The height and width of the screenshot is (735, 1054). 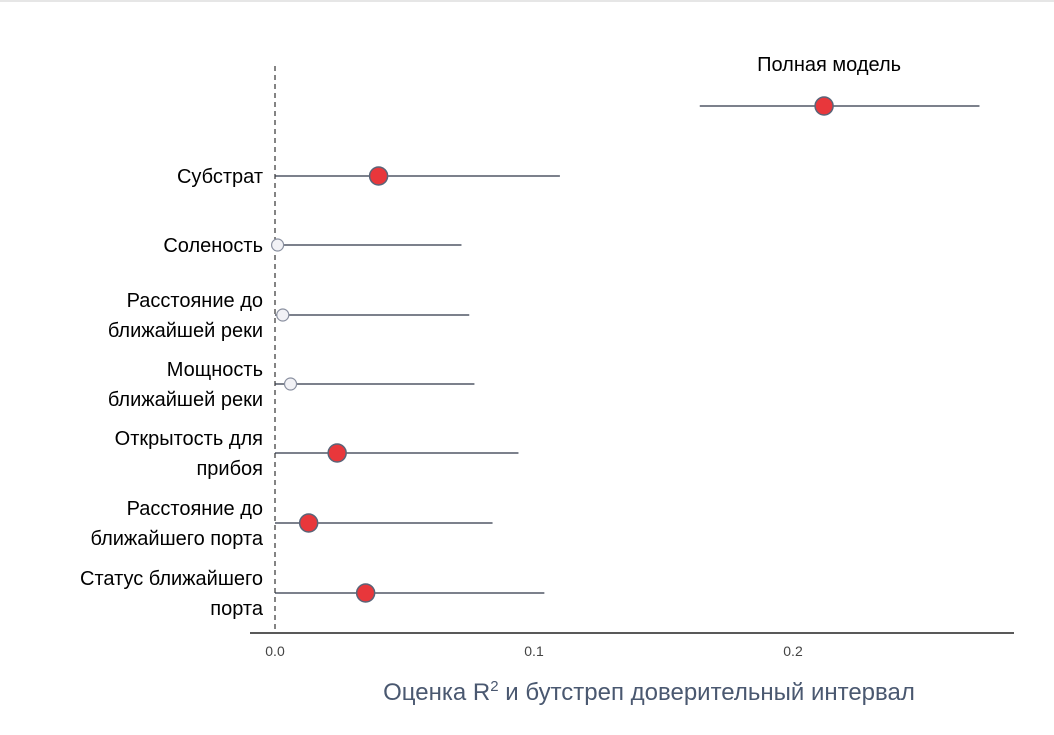 I want to click on category-label-line: ближайшего порта, so click(x=177, y=539).